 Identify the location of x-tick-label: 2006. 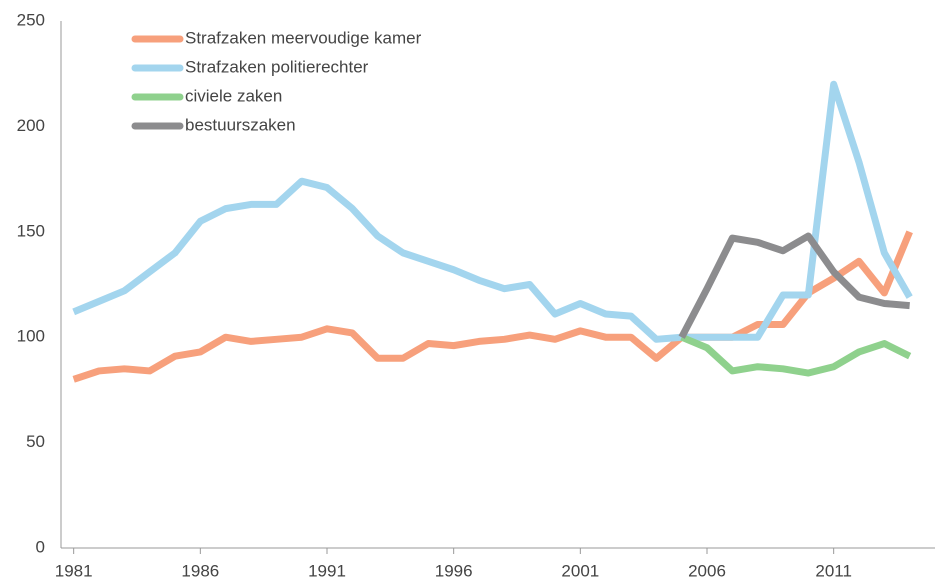
(707, 570).